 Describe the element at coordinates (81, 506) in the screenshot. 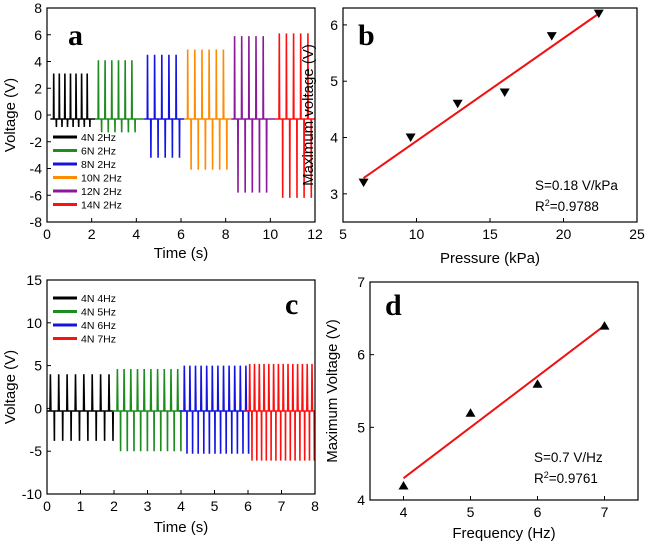

I see `panel-c-x-tick-label: 1` at that location.